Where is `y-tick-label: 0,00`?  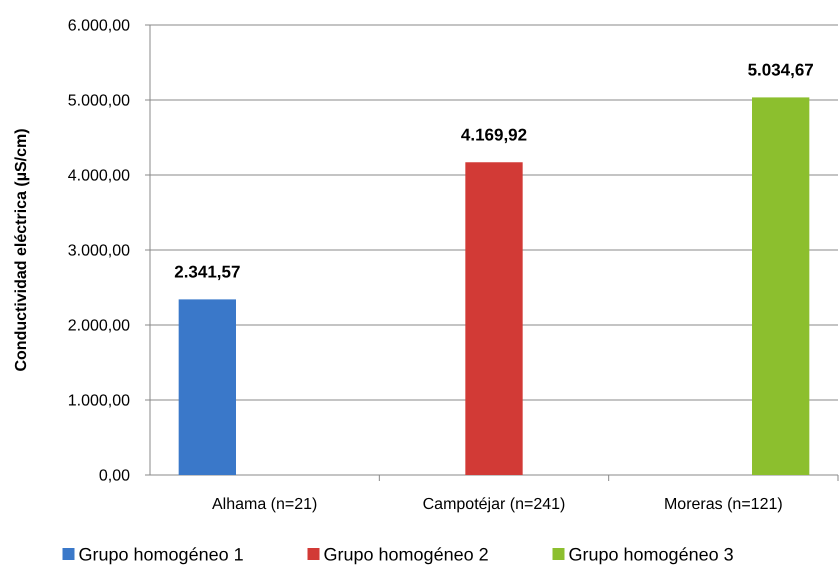
y-tick-label: 0,00 is located at coordinates (114, 476).